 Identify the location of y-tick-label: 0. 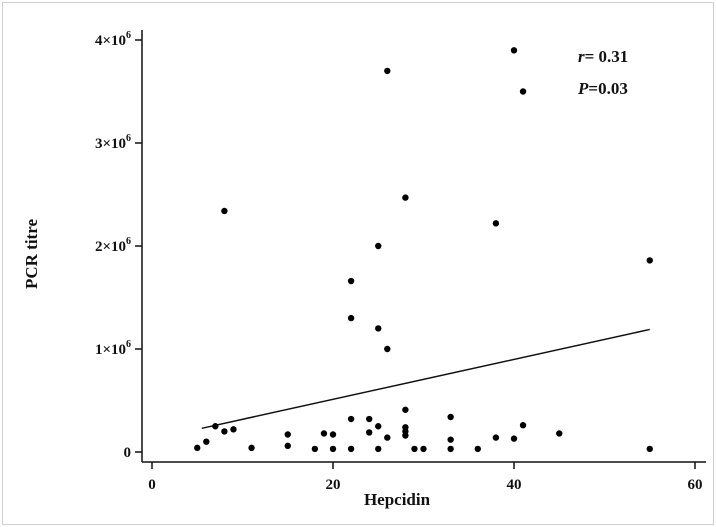
(128, 453).